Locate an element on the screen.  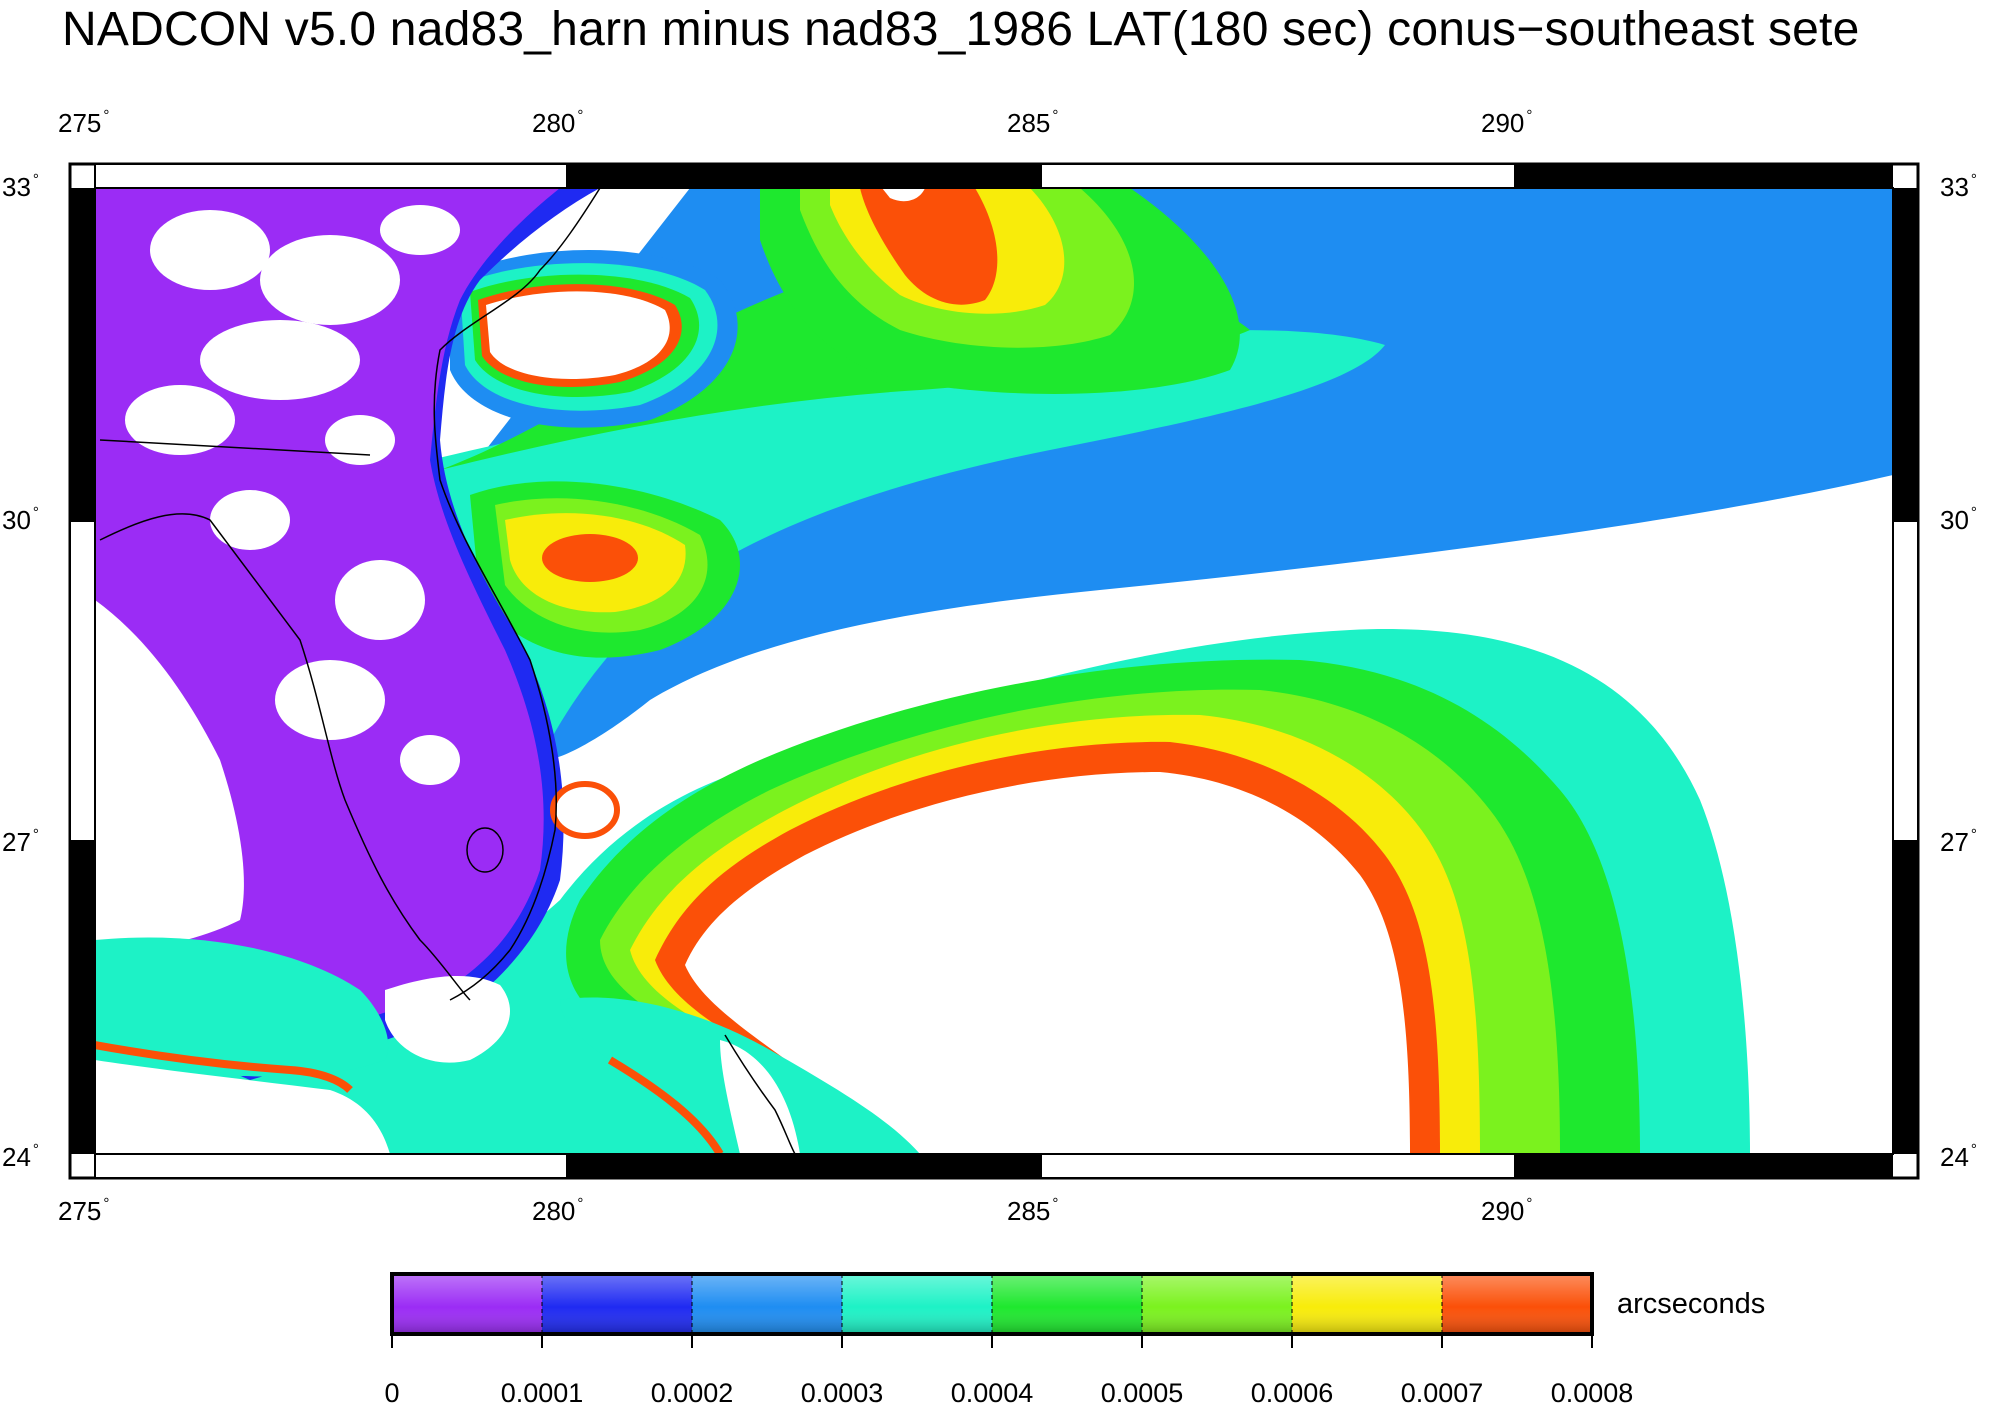
colorbar-tick-label: 0.0001 is located at coordinates (542, 1393).